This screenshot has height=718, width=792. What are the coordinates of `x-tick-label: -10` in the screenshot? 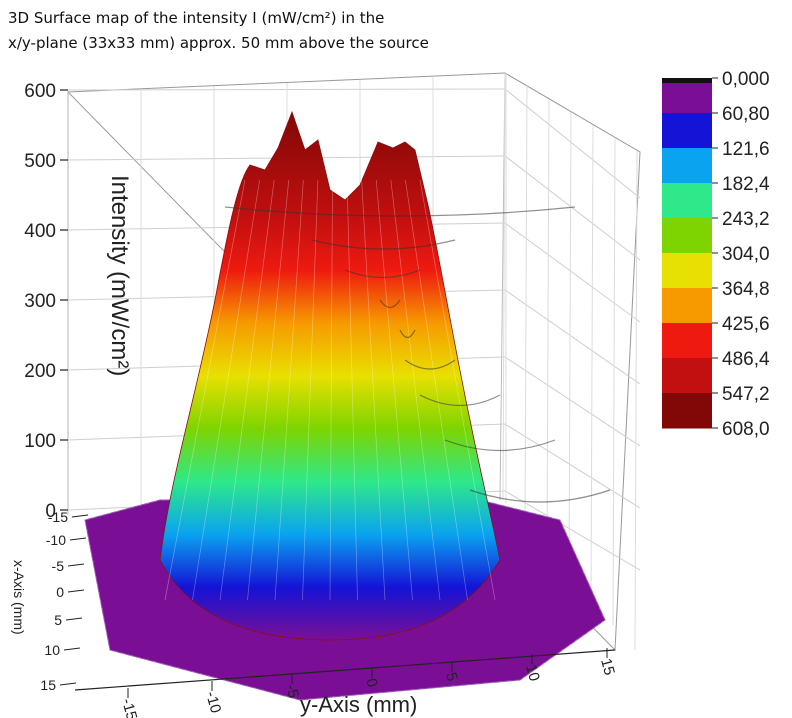 It's located at (56, 540).